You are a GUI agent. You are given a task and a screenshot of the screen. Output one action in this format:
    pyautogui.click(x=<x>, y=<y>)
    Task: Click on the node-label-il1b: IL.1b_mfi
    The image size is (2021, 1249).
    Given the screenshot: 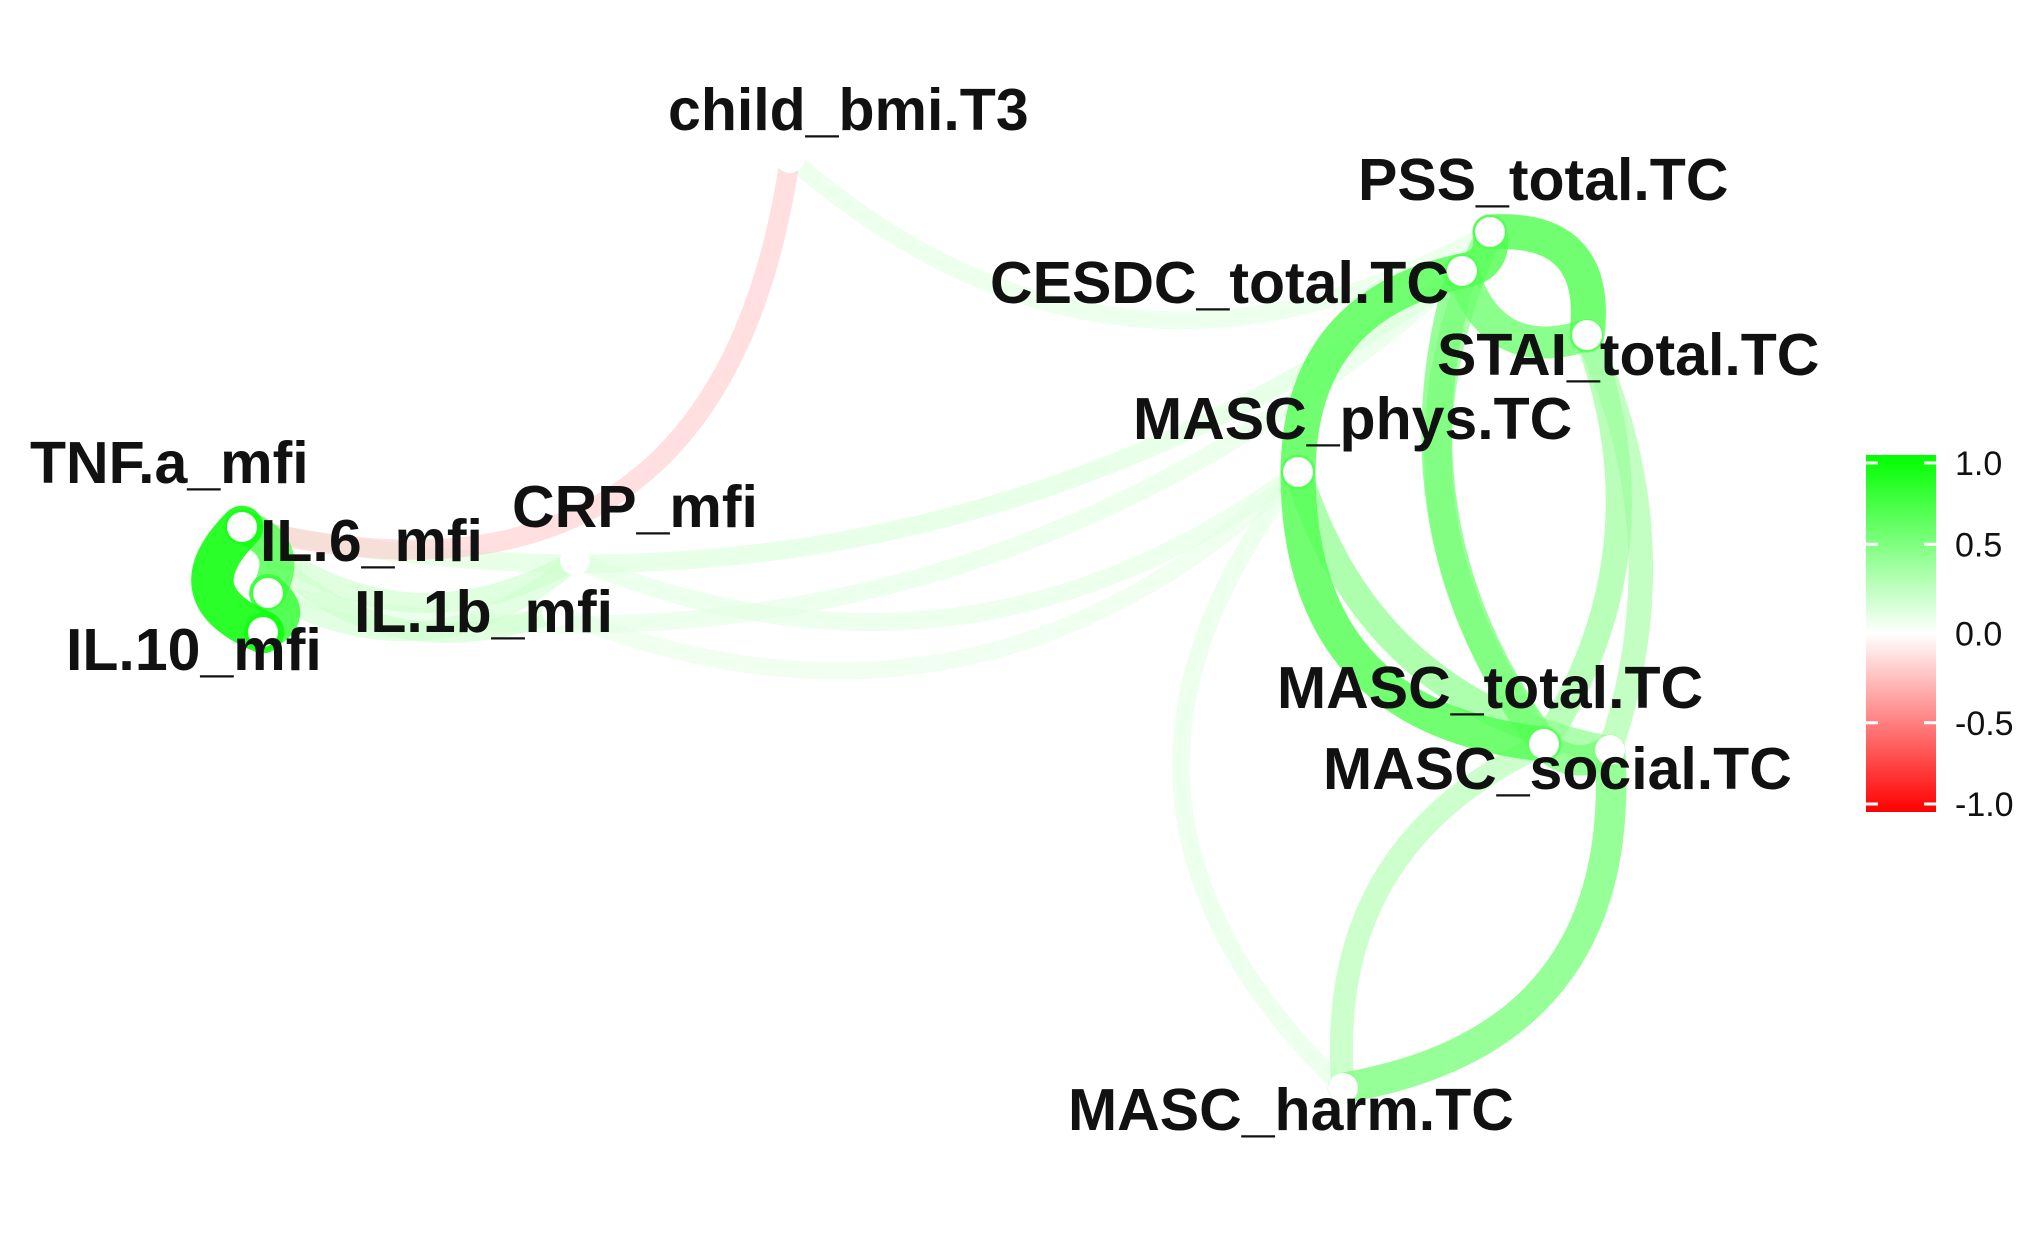 What is the action you would take?
    pyautogui.click(x=483, y=612)
    